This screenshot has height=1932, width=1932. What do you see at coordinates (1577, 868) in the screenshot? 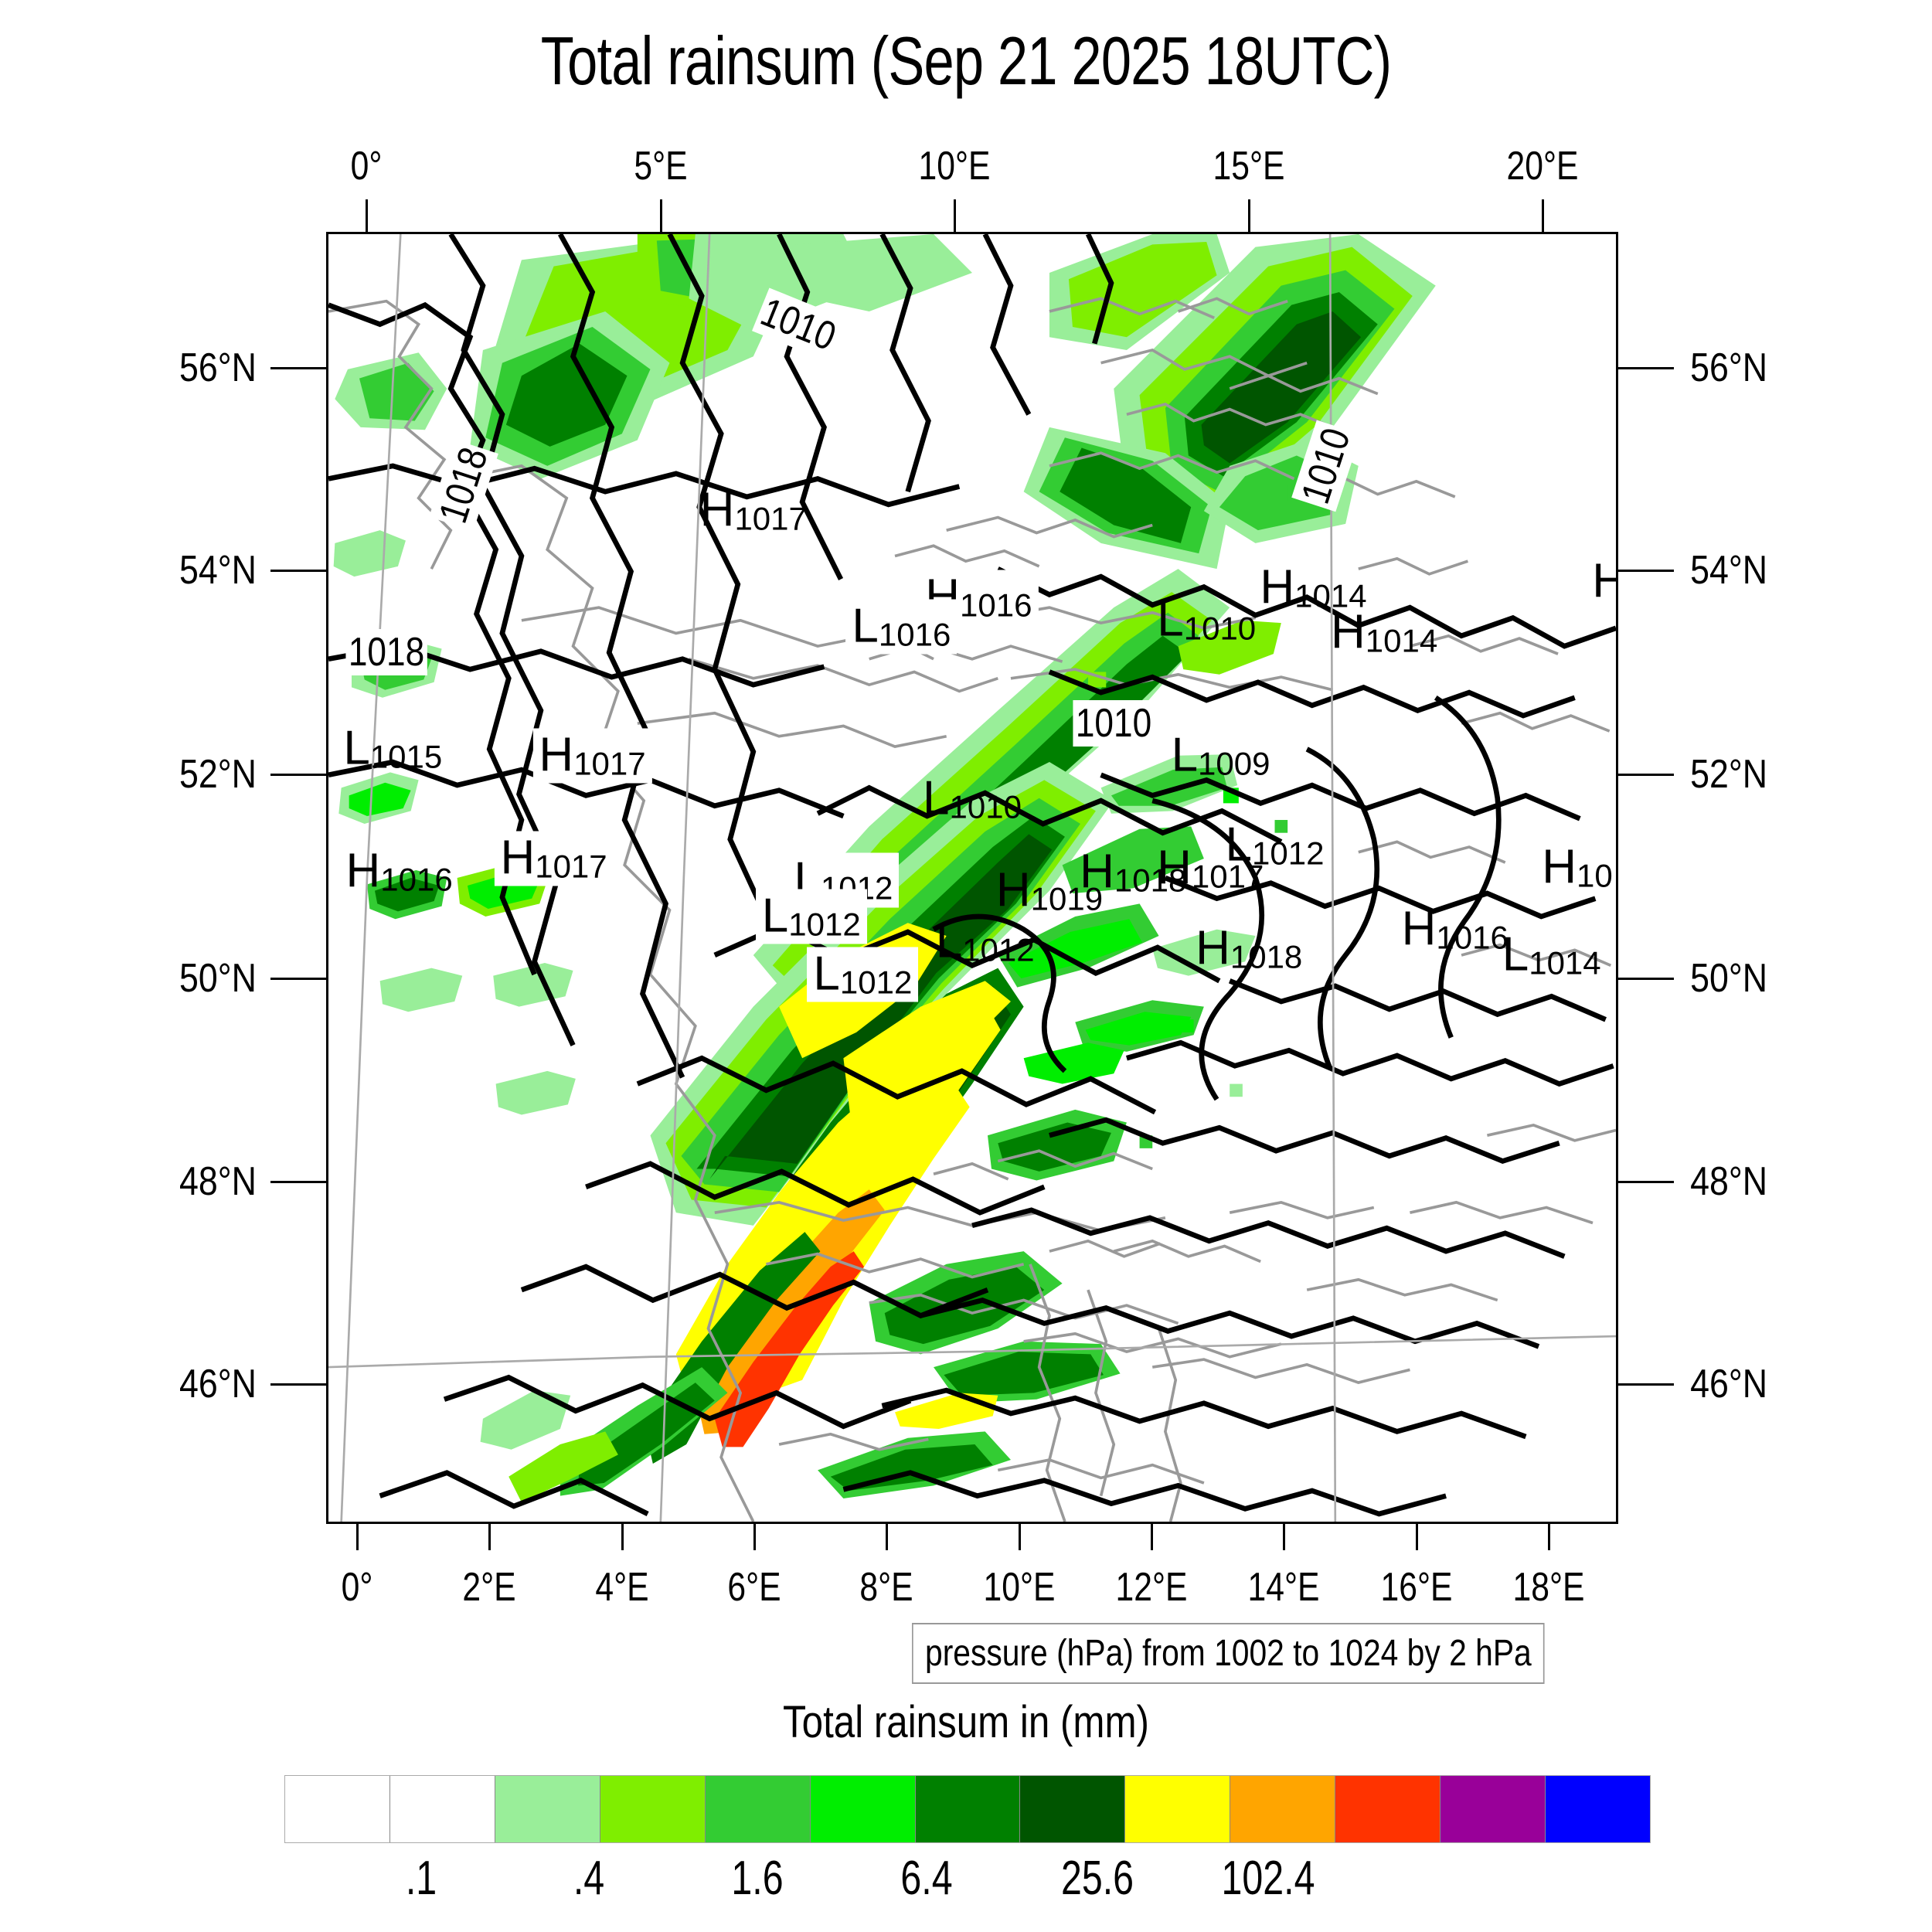
I see `high-pressure-marker: H10` at bounding box center [1577, 868].